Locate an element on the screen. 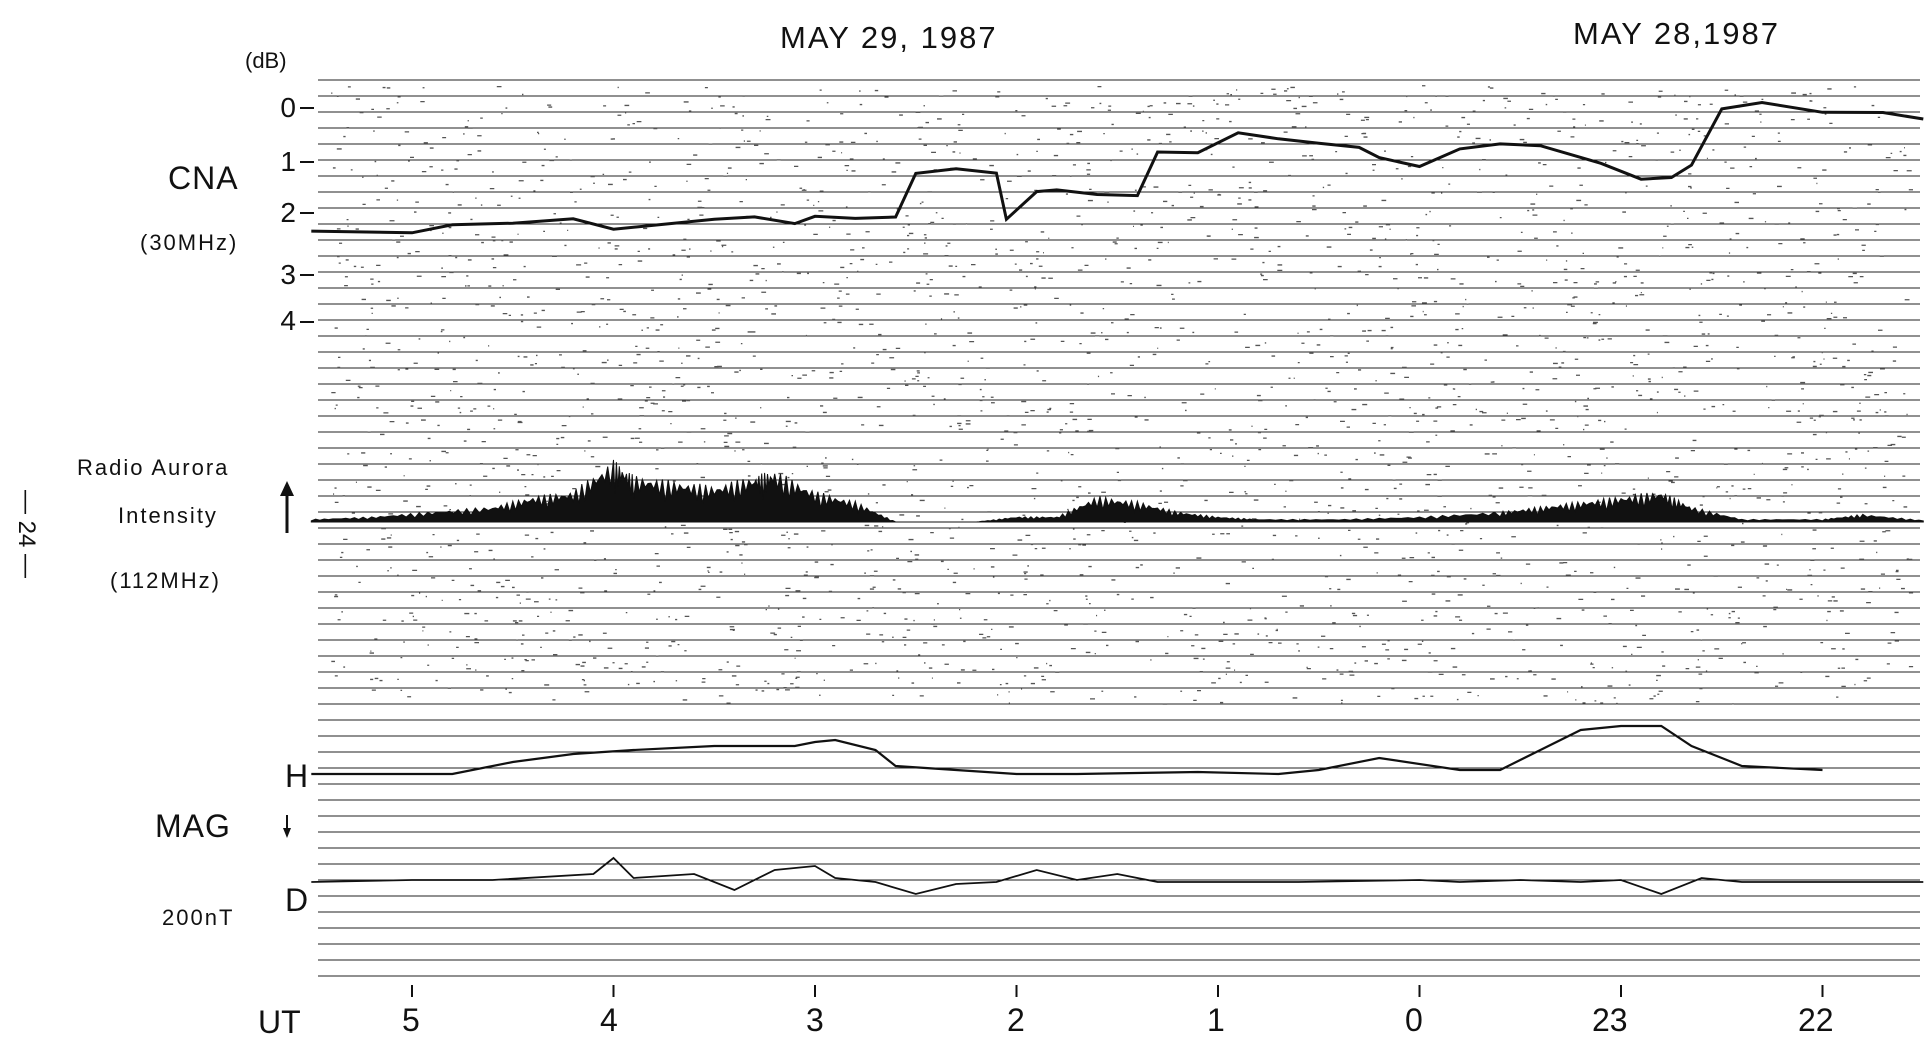 This screenshot has height=1049, width=1932. aurora-intensity-area is located at coordinates (1117, 491).